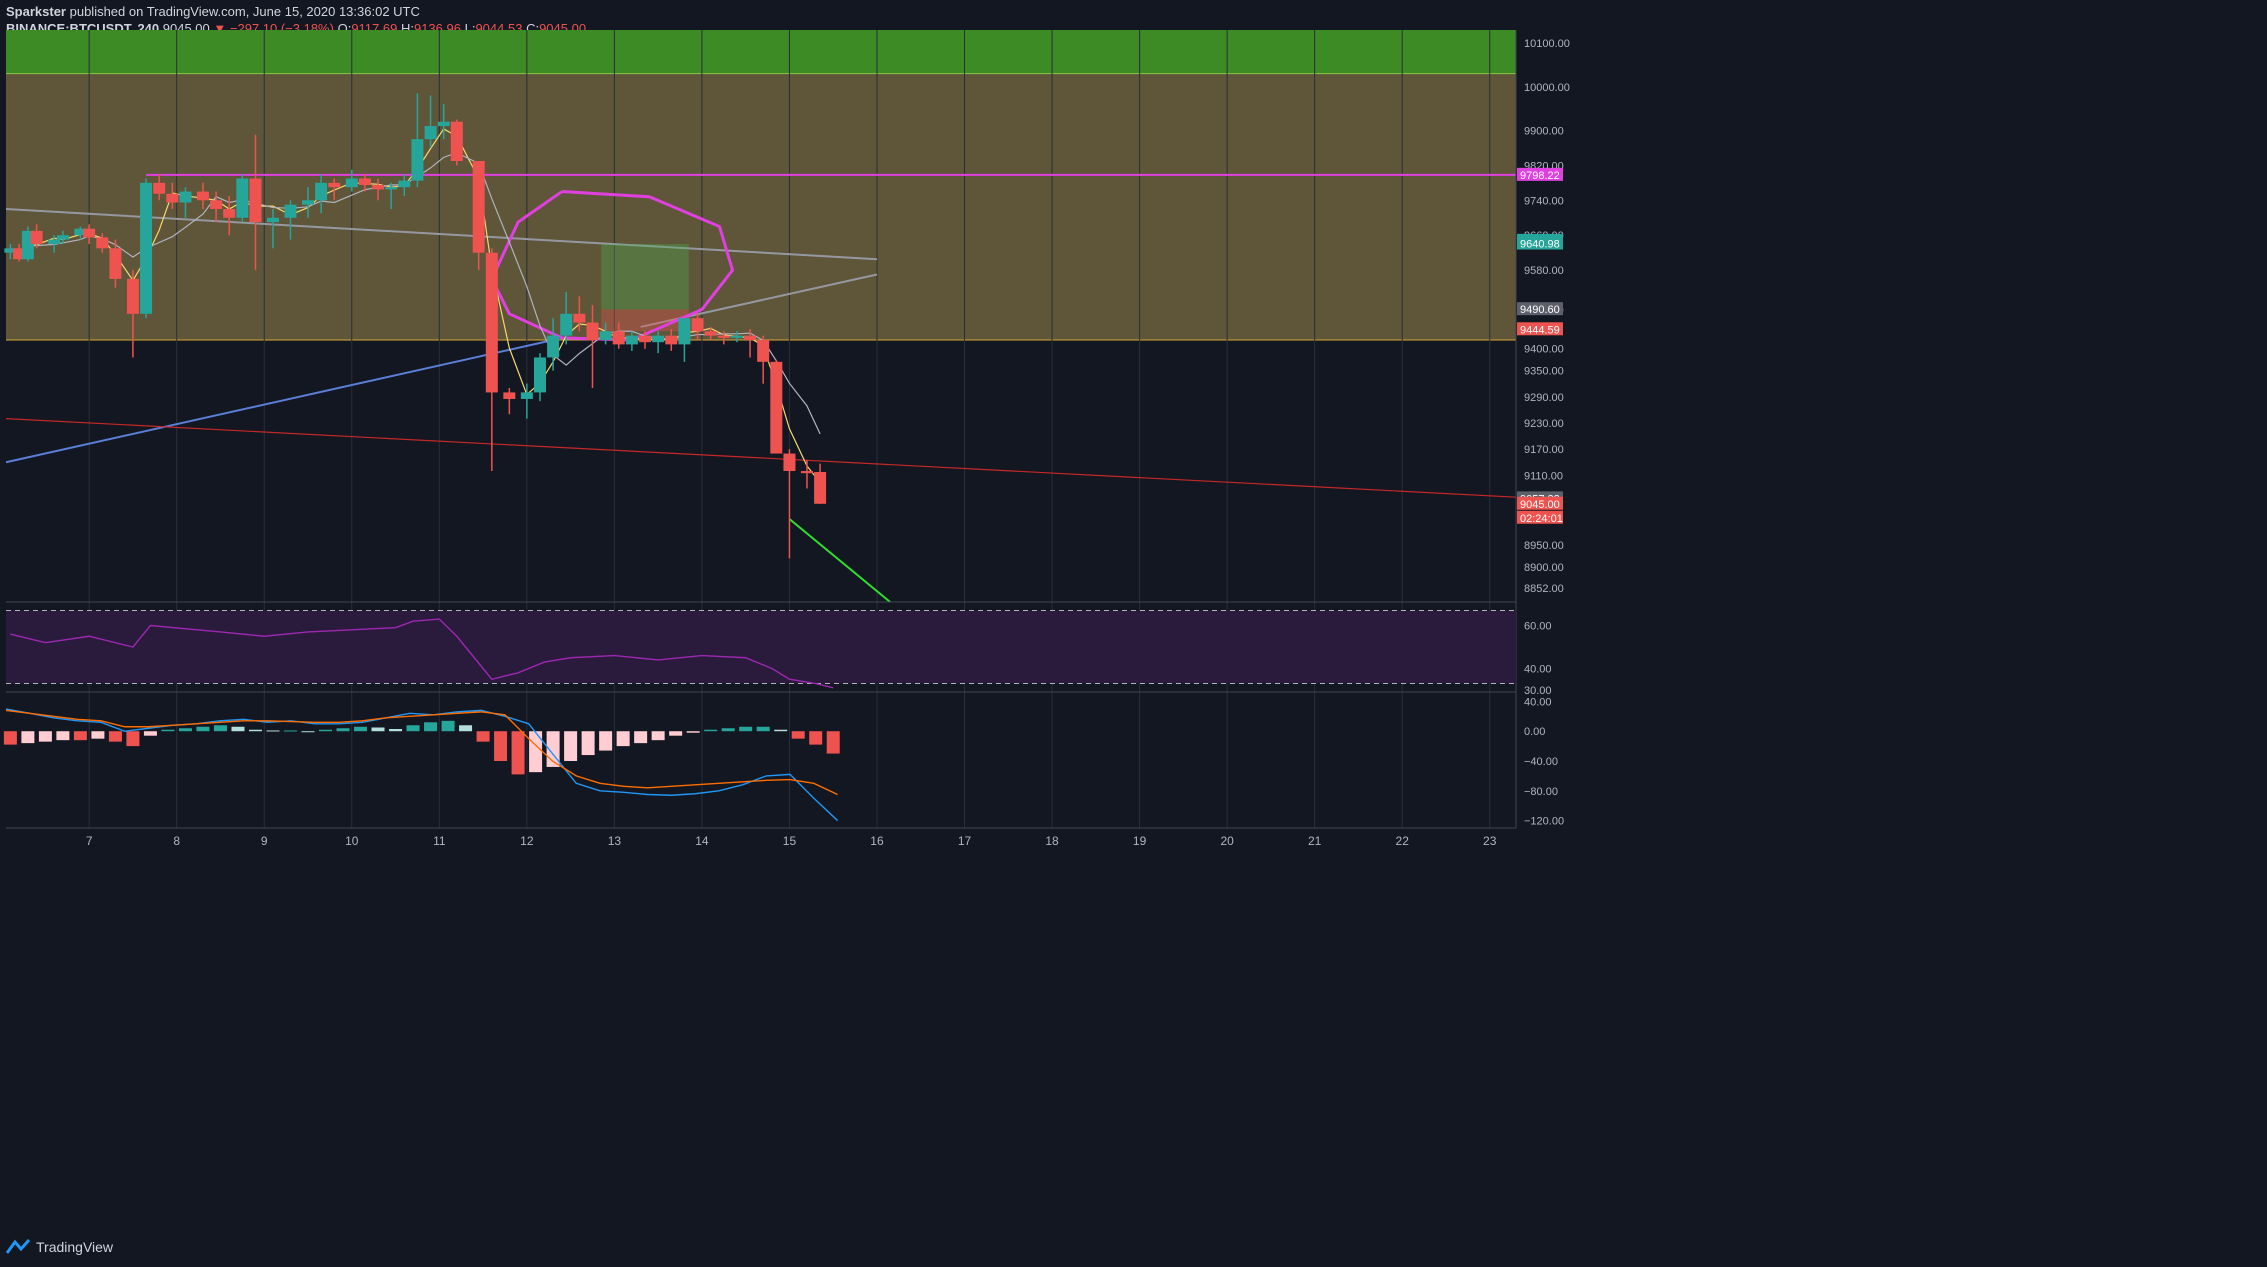 This screenshot has height=1267, width=2267. What do you see at coordinates (36, 11) in the screenshot?
I see `author-name: Sparkster` at bounding box center [36, 11].